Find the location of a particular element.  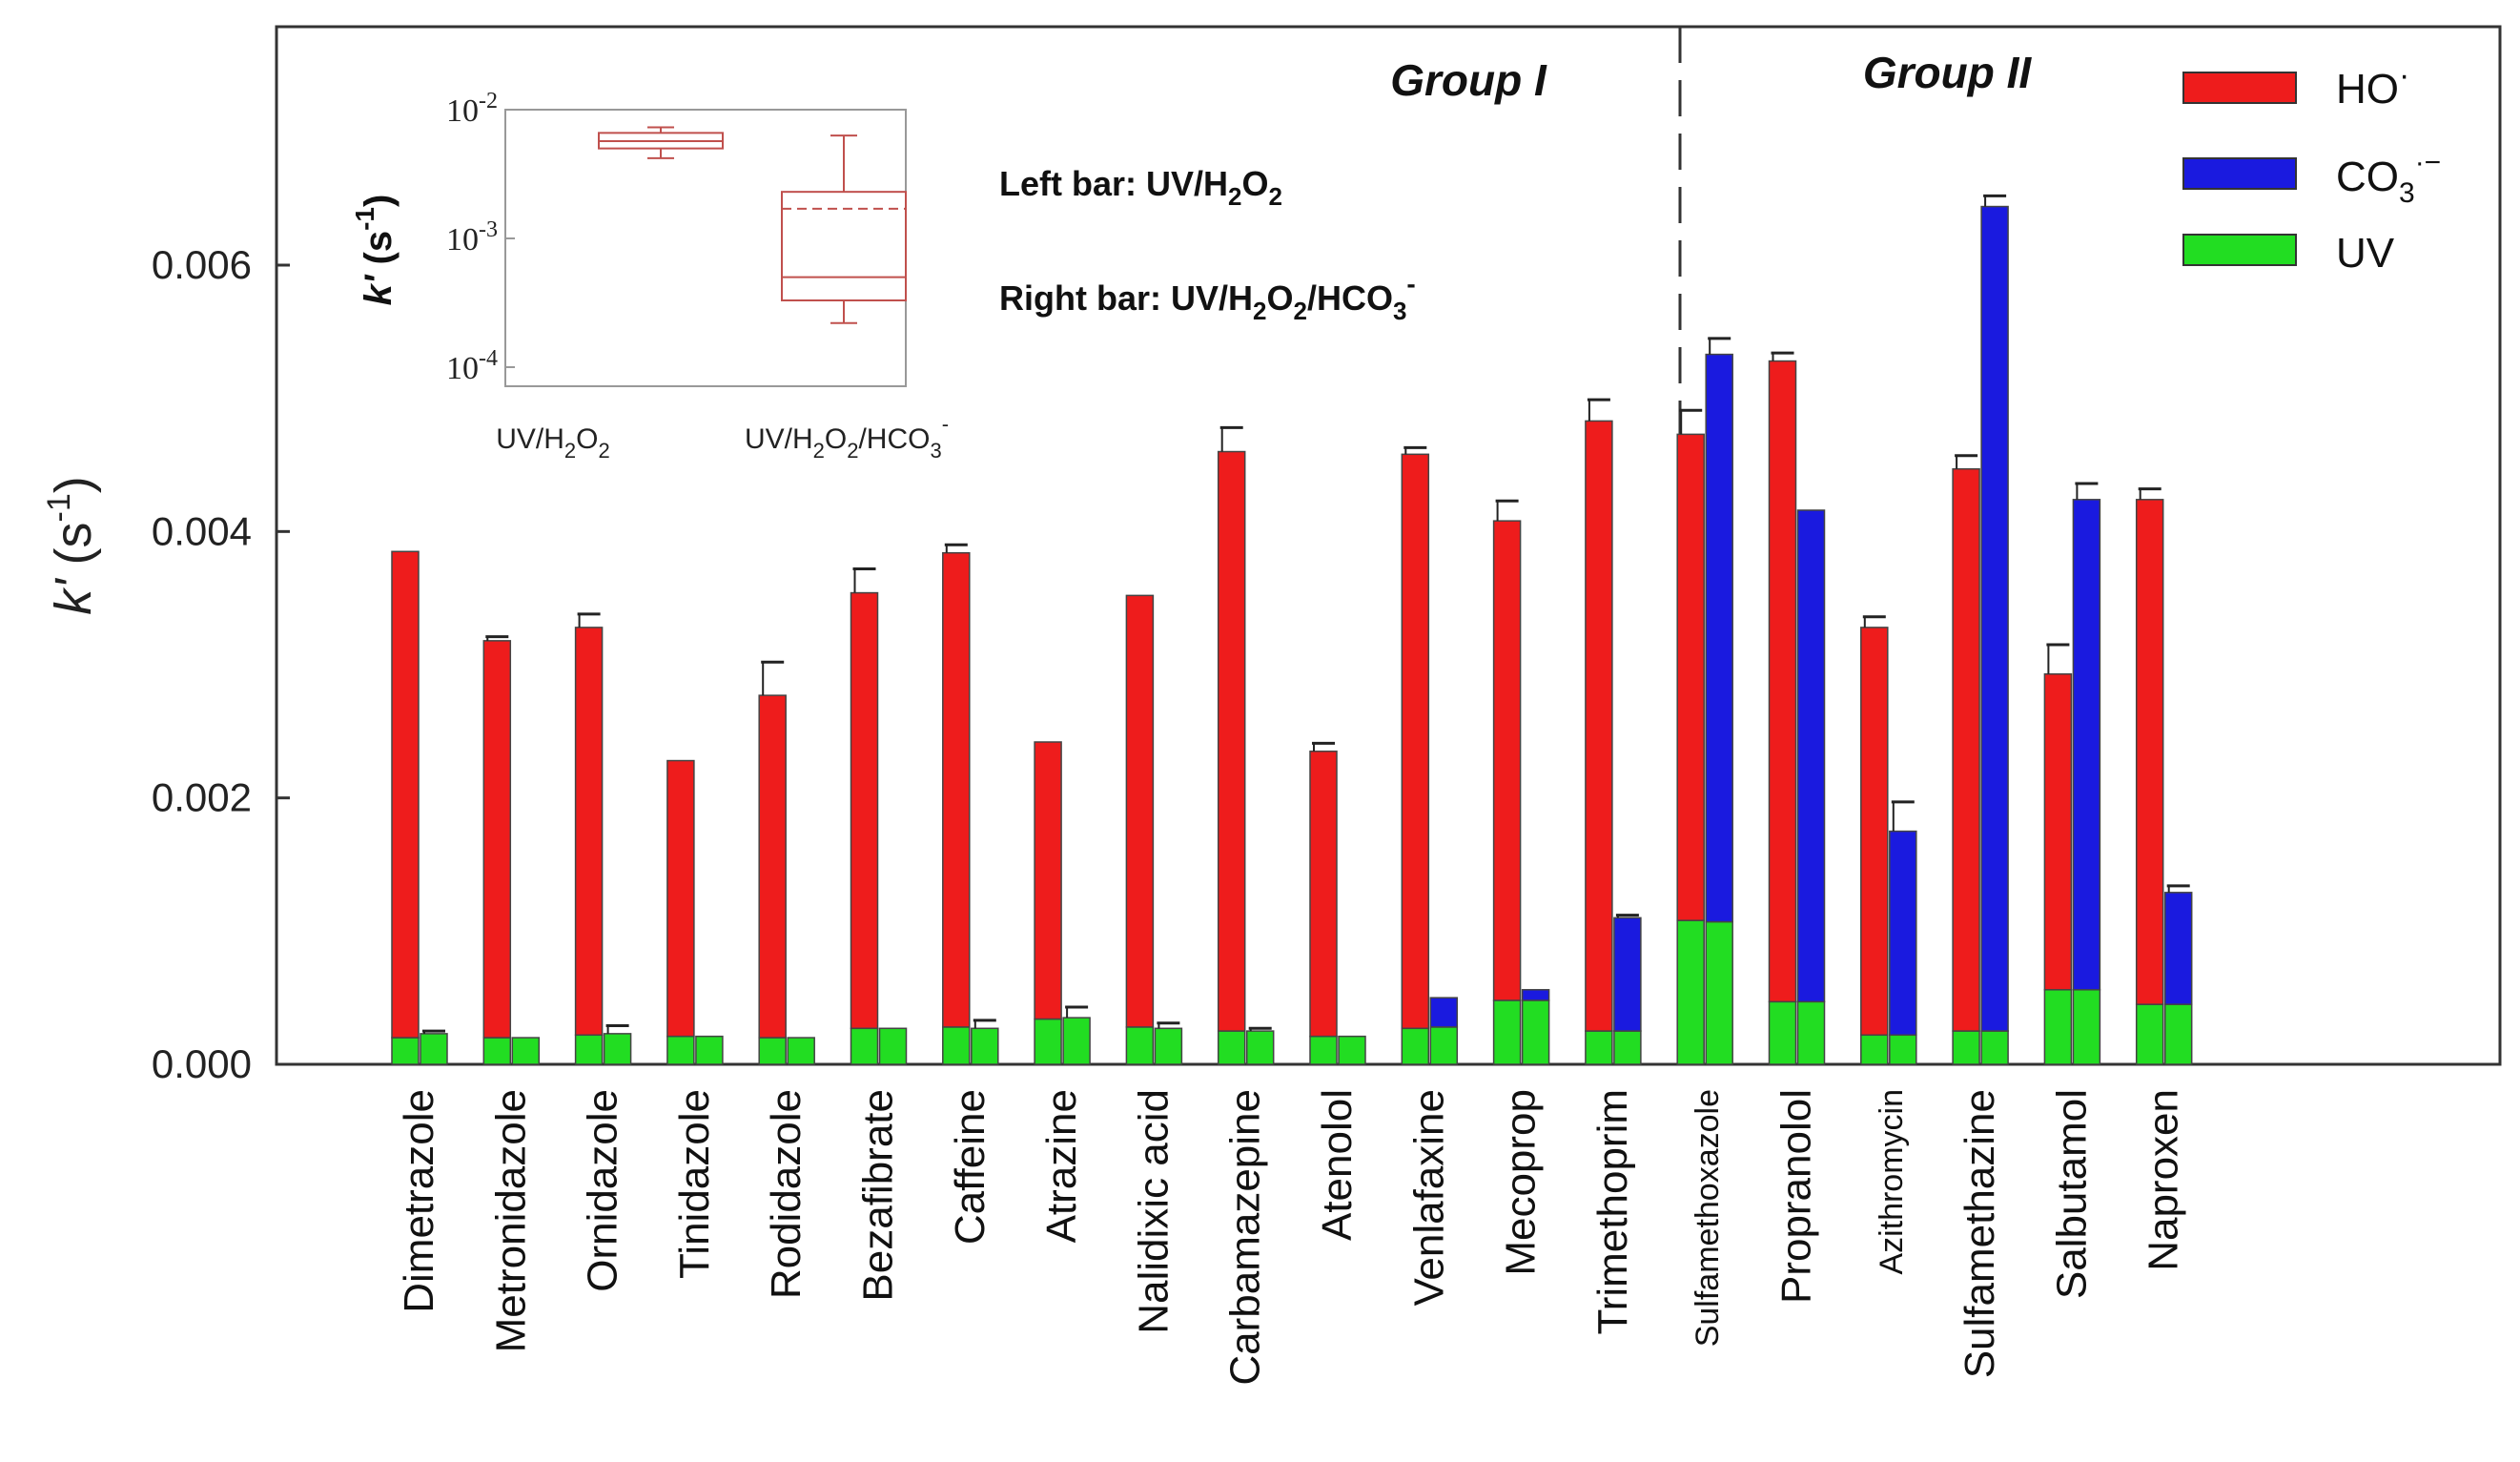

category-label: Dimetrazole is located at coordinates (419, 1201).